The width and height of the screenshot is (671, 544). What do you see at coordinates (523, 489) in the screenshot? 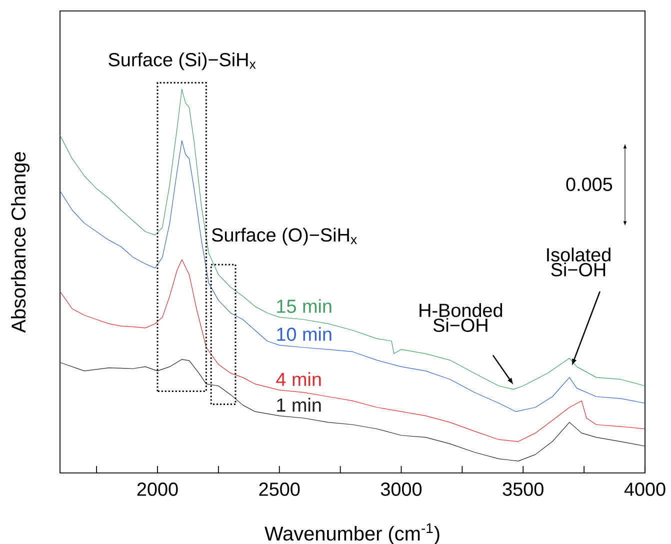
I see `x-tick-label: 3500` at bounding box center [523, 489].